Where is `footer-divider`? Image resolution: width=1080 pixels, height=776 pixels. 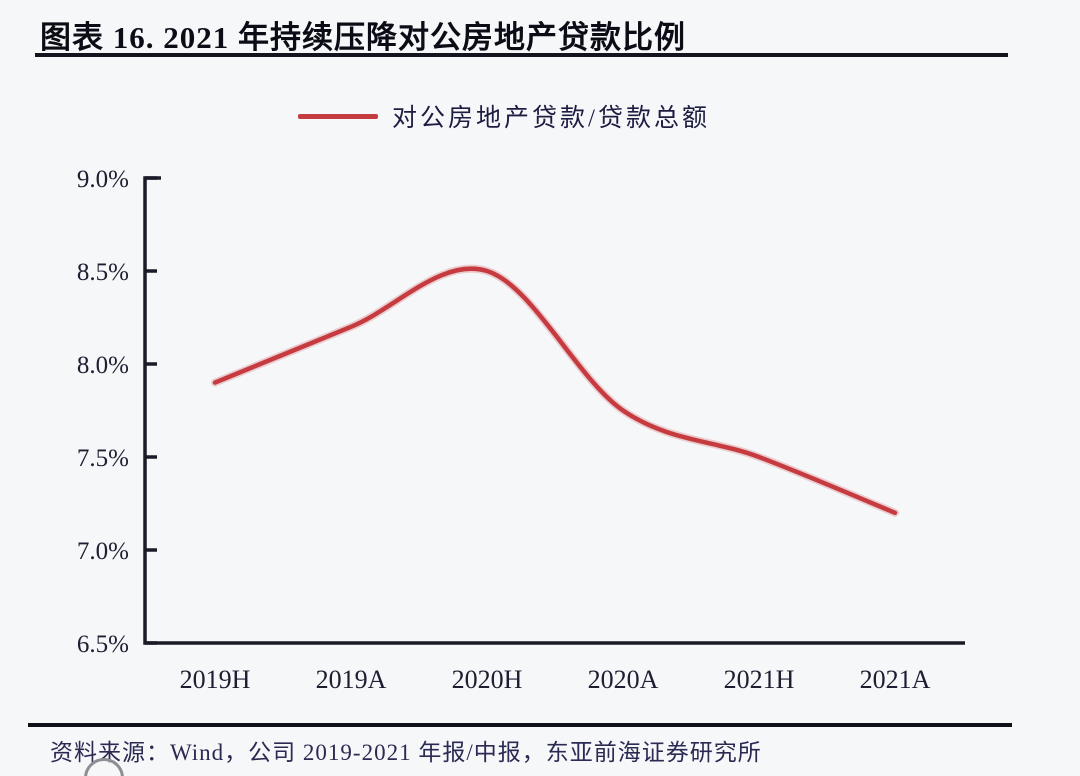 footer-divider is located at coordinates (520, 725).